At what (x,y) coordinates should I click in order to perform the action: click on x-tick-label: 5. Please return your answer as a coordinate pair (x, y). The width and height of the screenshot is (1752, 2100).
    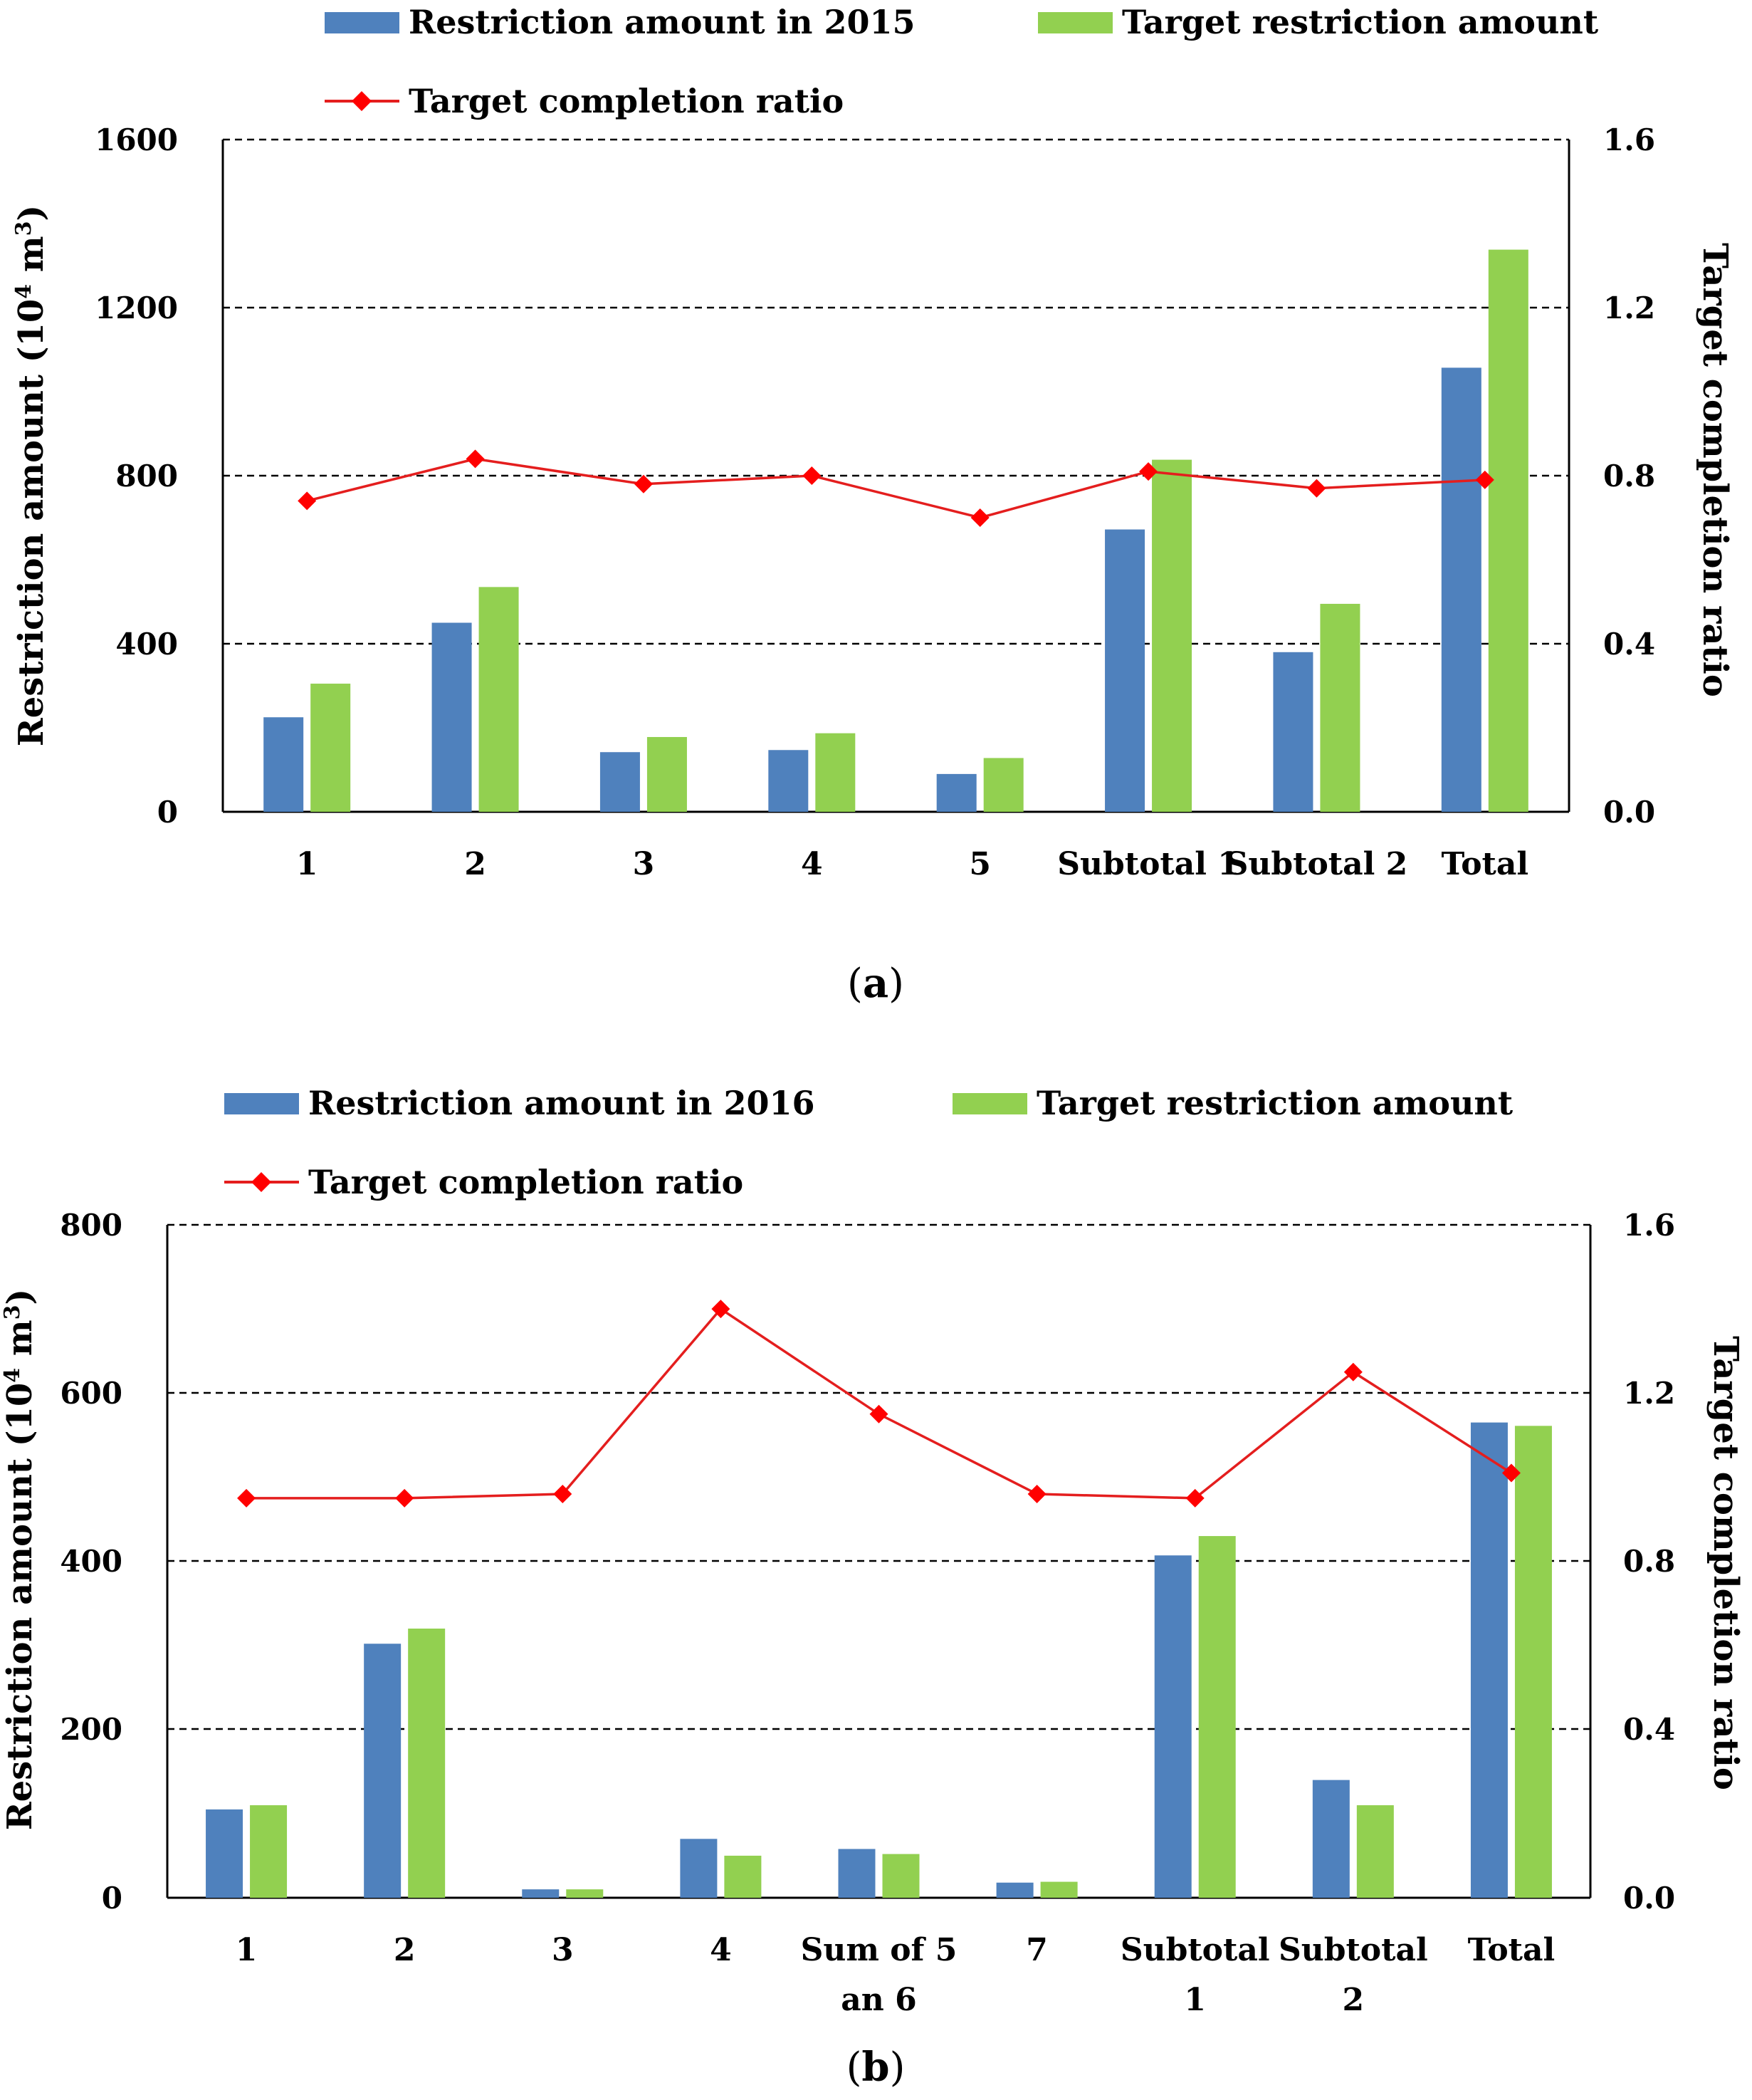
    Looking at the image, I should click on (980, 864).